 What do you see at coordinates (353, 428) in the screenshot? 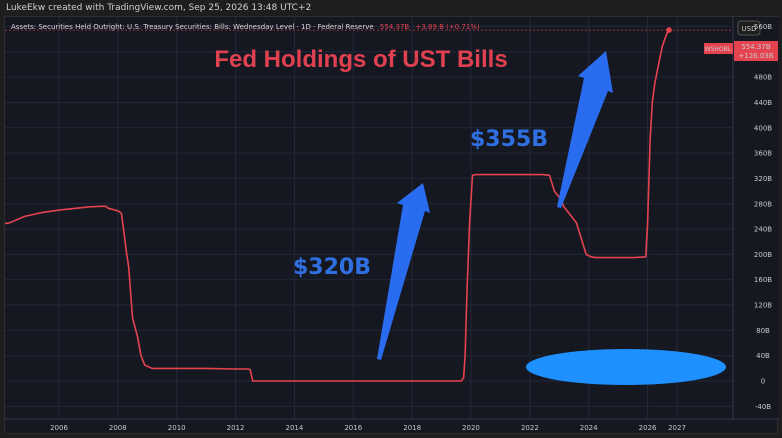
I see `x-tick-label: 2016` at bounding box center [353, 428].